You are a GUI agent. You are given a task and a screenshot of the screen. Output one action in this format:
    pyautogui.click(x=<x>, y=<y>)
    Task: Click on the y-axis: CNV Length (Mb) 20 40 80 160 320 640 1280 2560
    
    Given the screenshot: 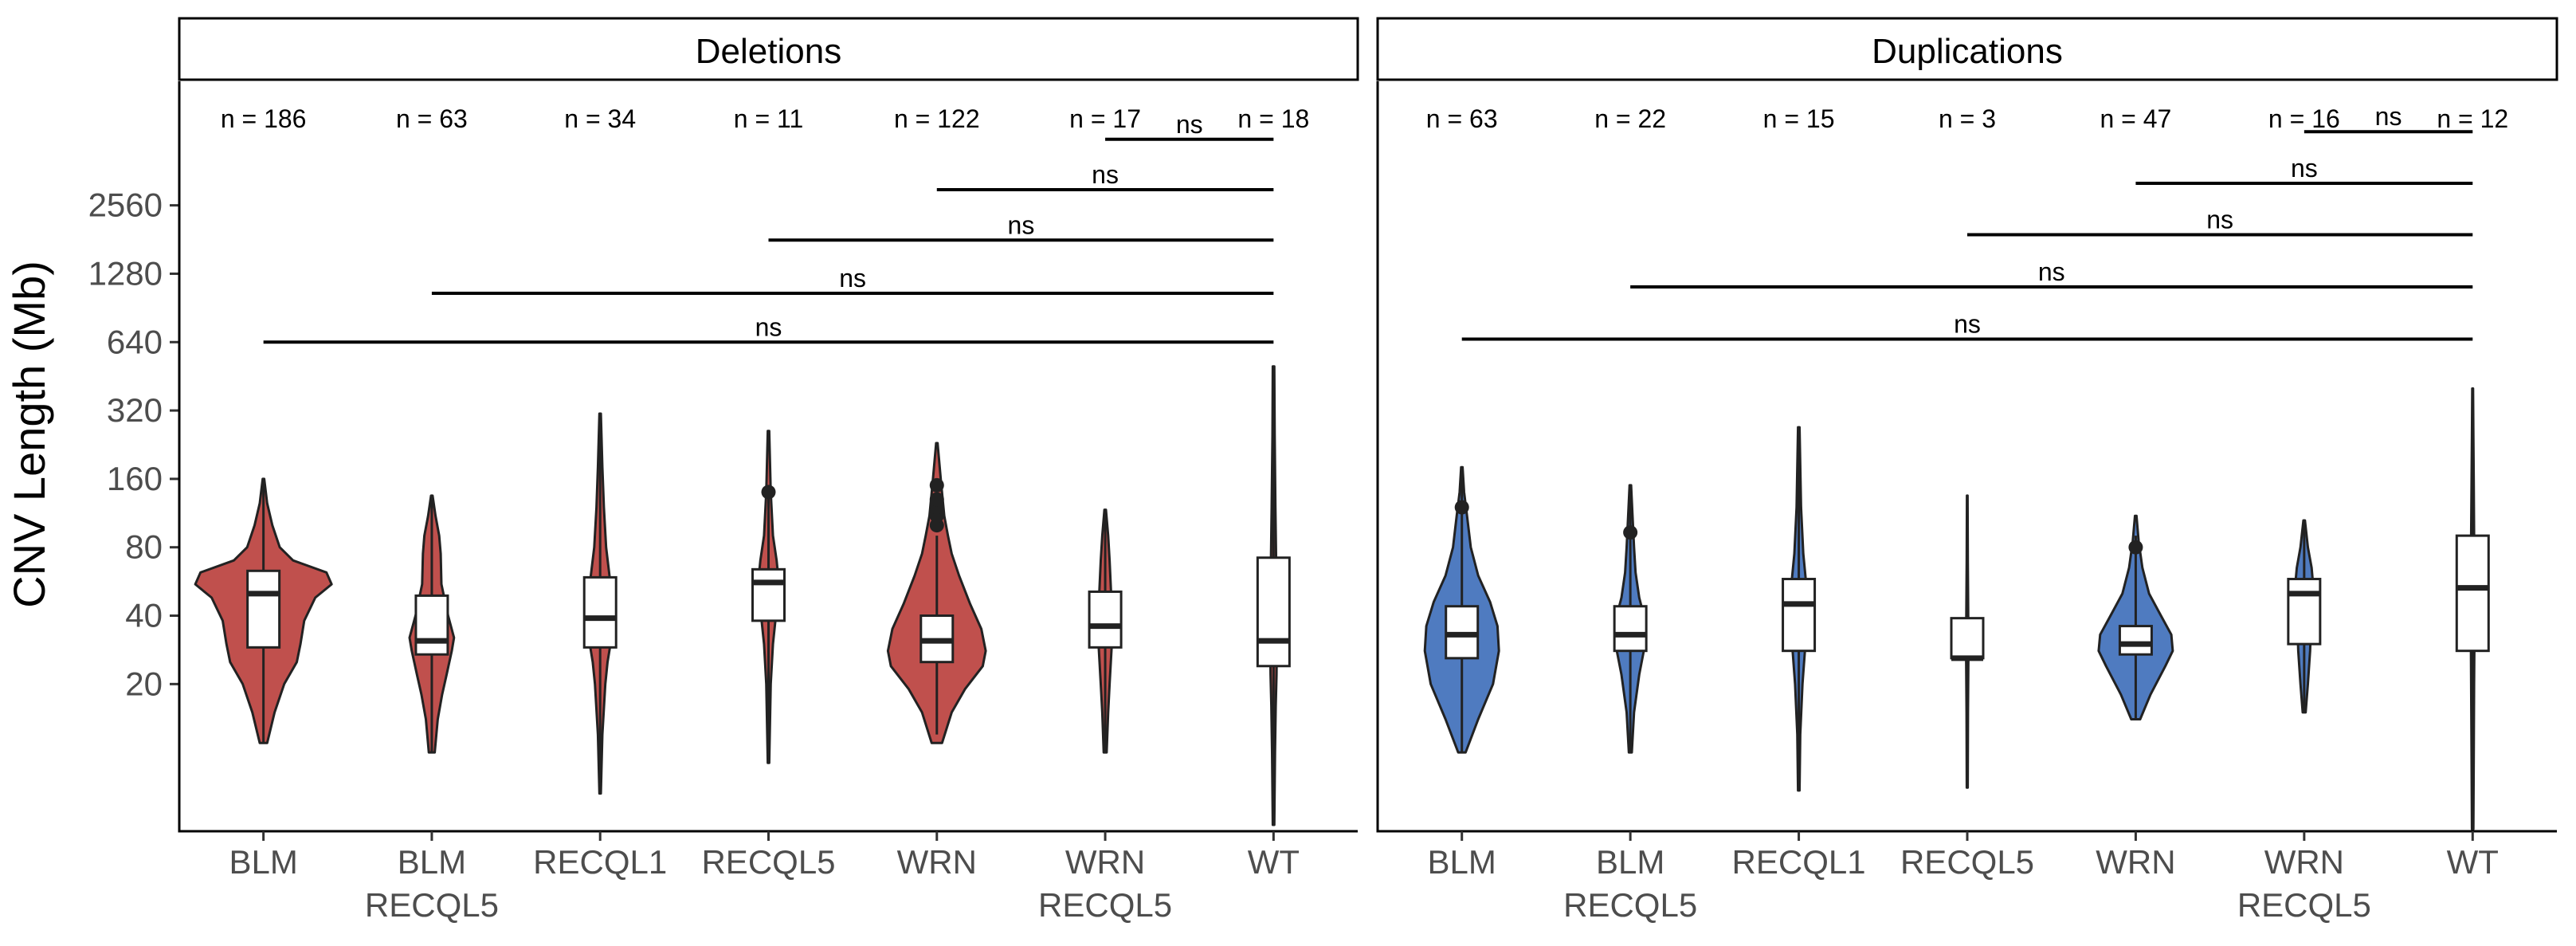 What is the action you would take?
    pyautogui.click(x=91, y=444)
    